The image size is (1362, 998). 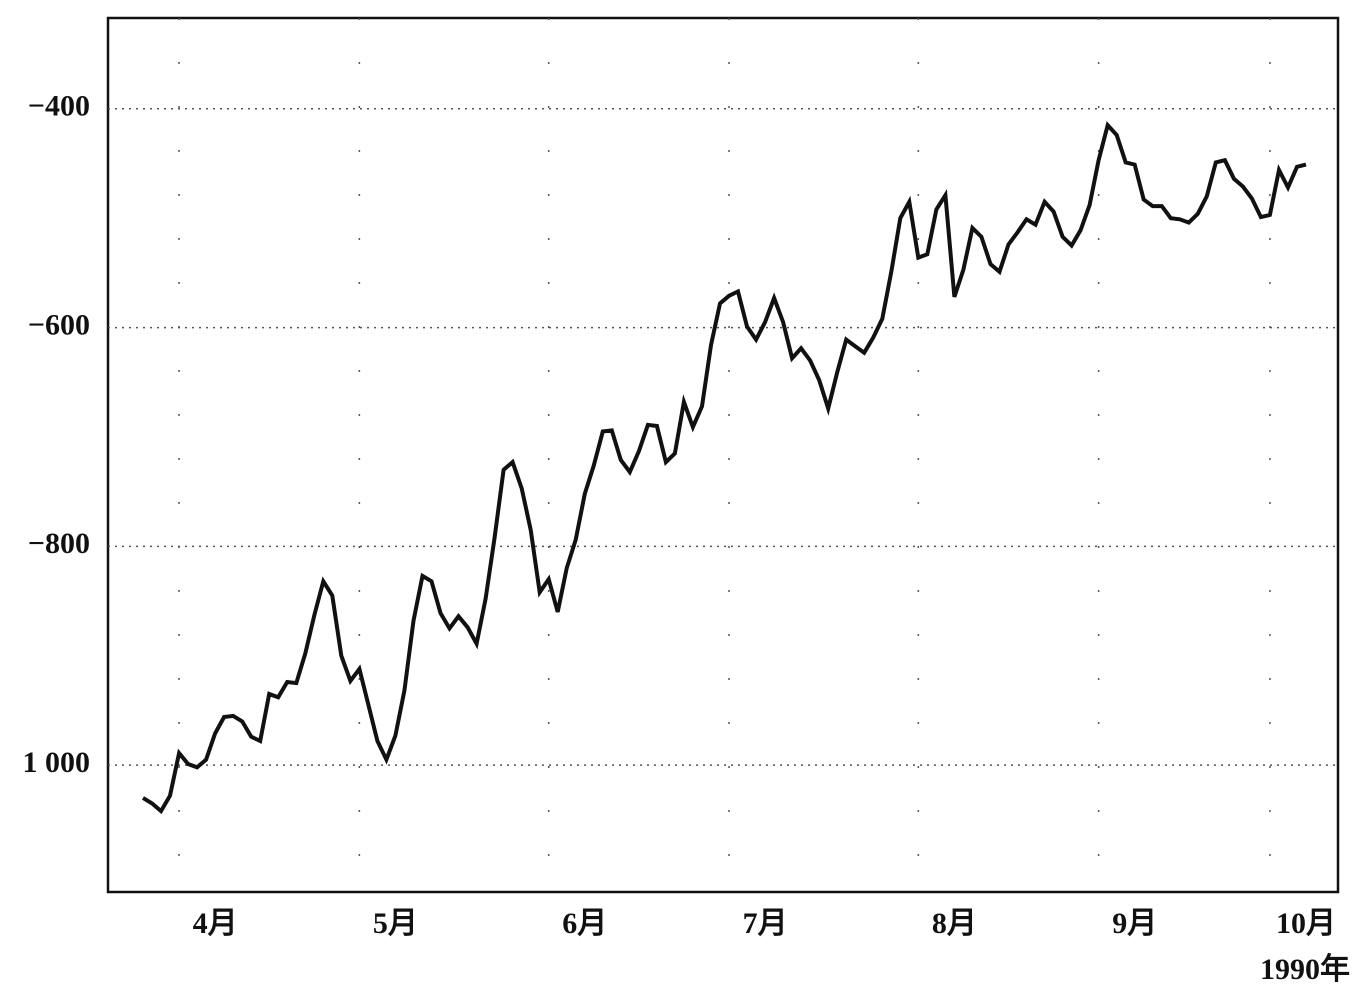 What do you see at coordinates (59, 106) in the screenshot?
I see `y-tick-label: −400` at bounding box center [59, 106].